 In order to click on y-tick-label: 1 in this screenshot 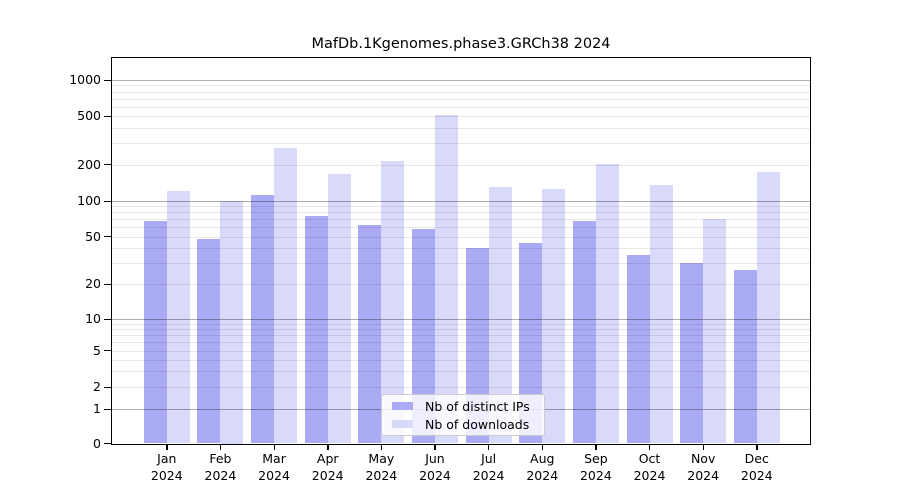, I will do `click(97, 409)`.